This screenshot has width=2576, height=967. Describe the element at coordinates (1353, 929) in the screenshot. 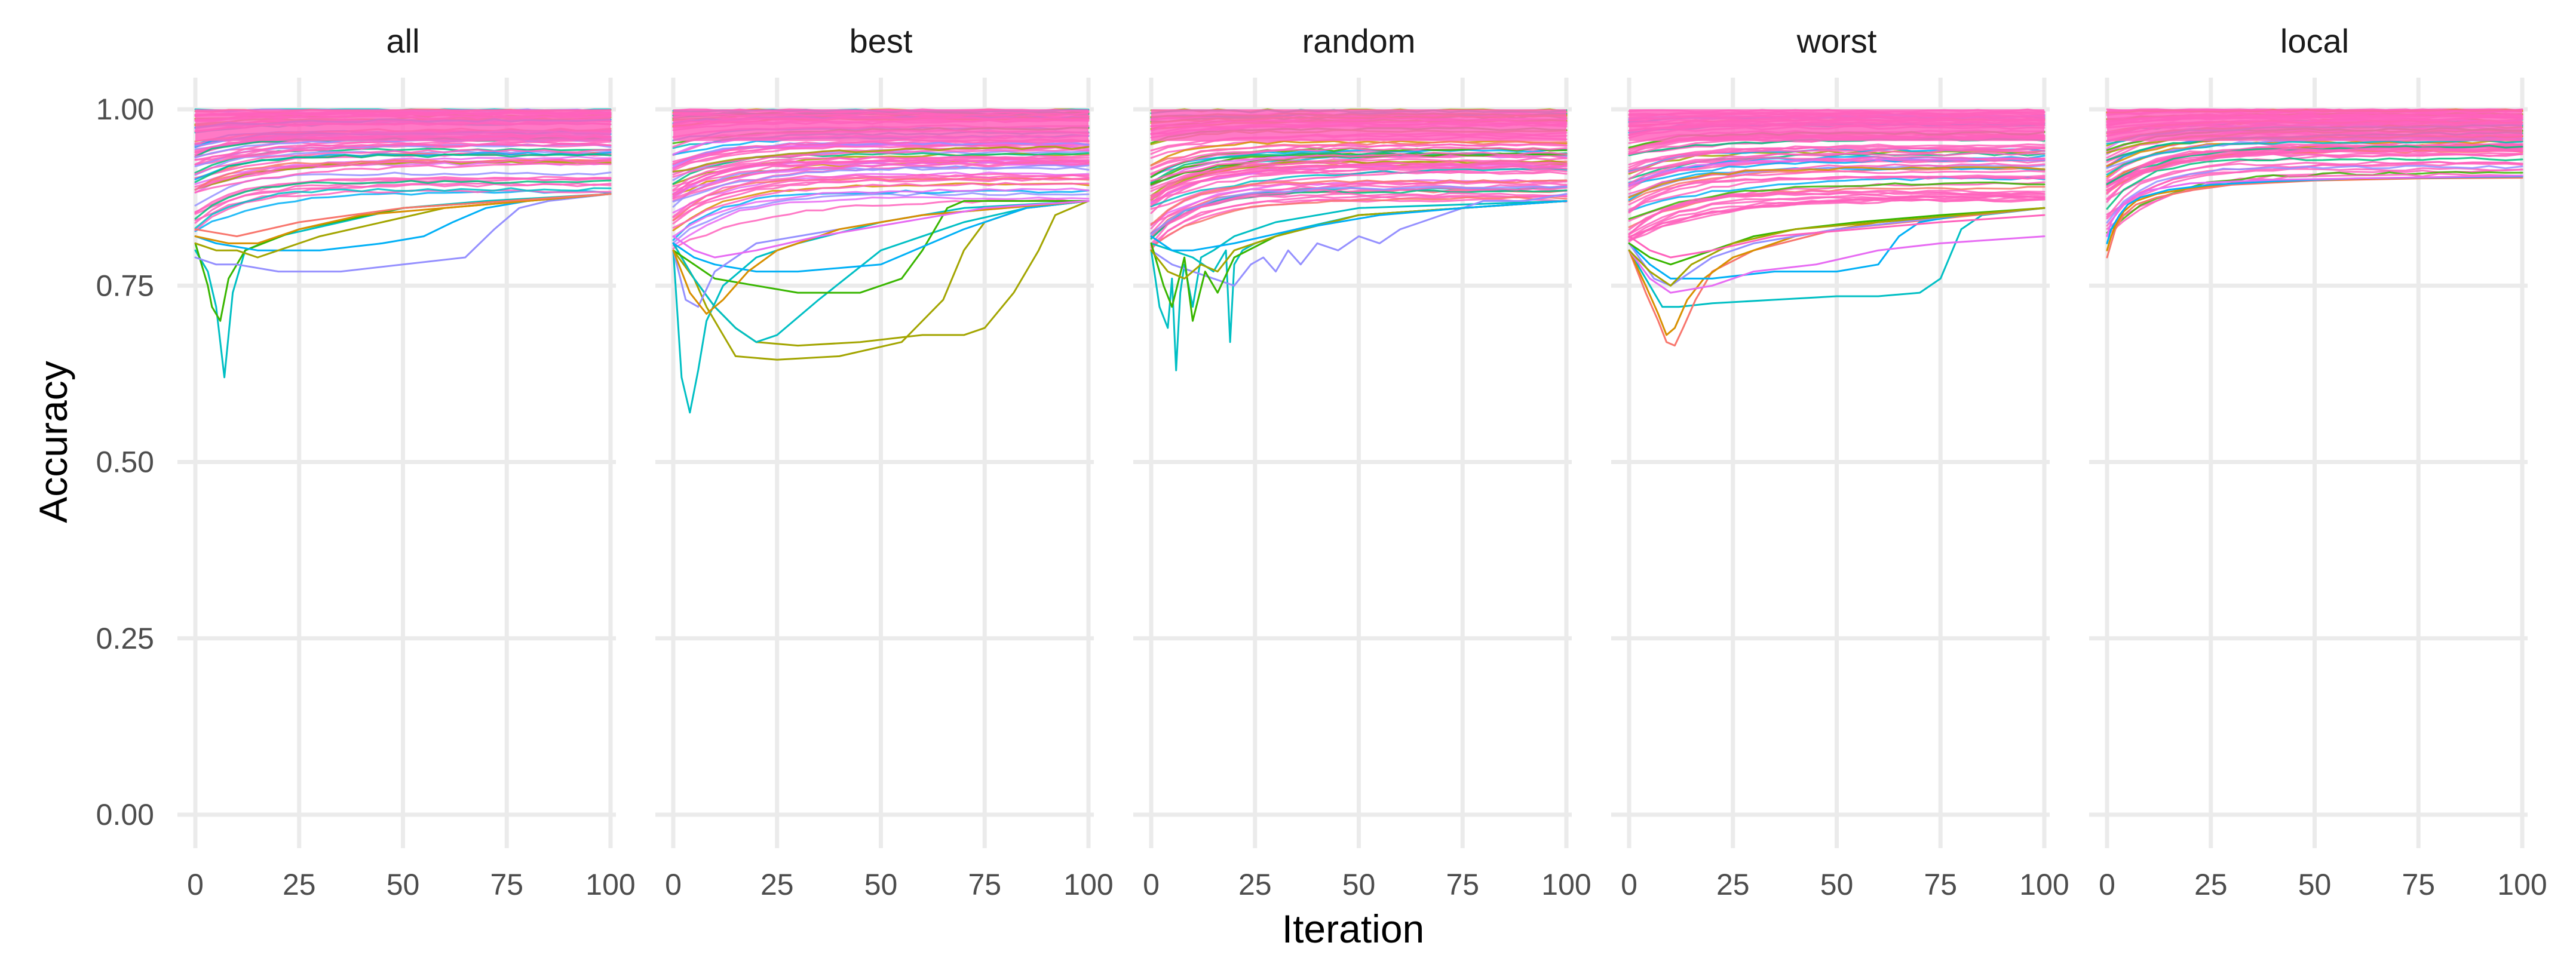

I see `x-axis-title: Iteration` at that location.